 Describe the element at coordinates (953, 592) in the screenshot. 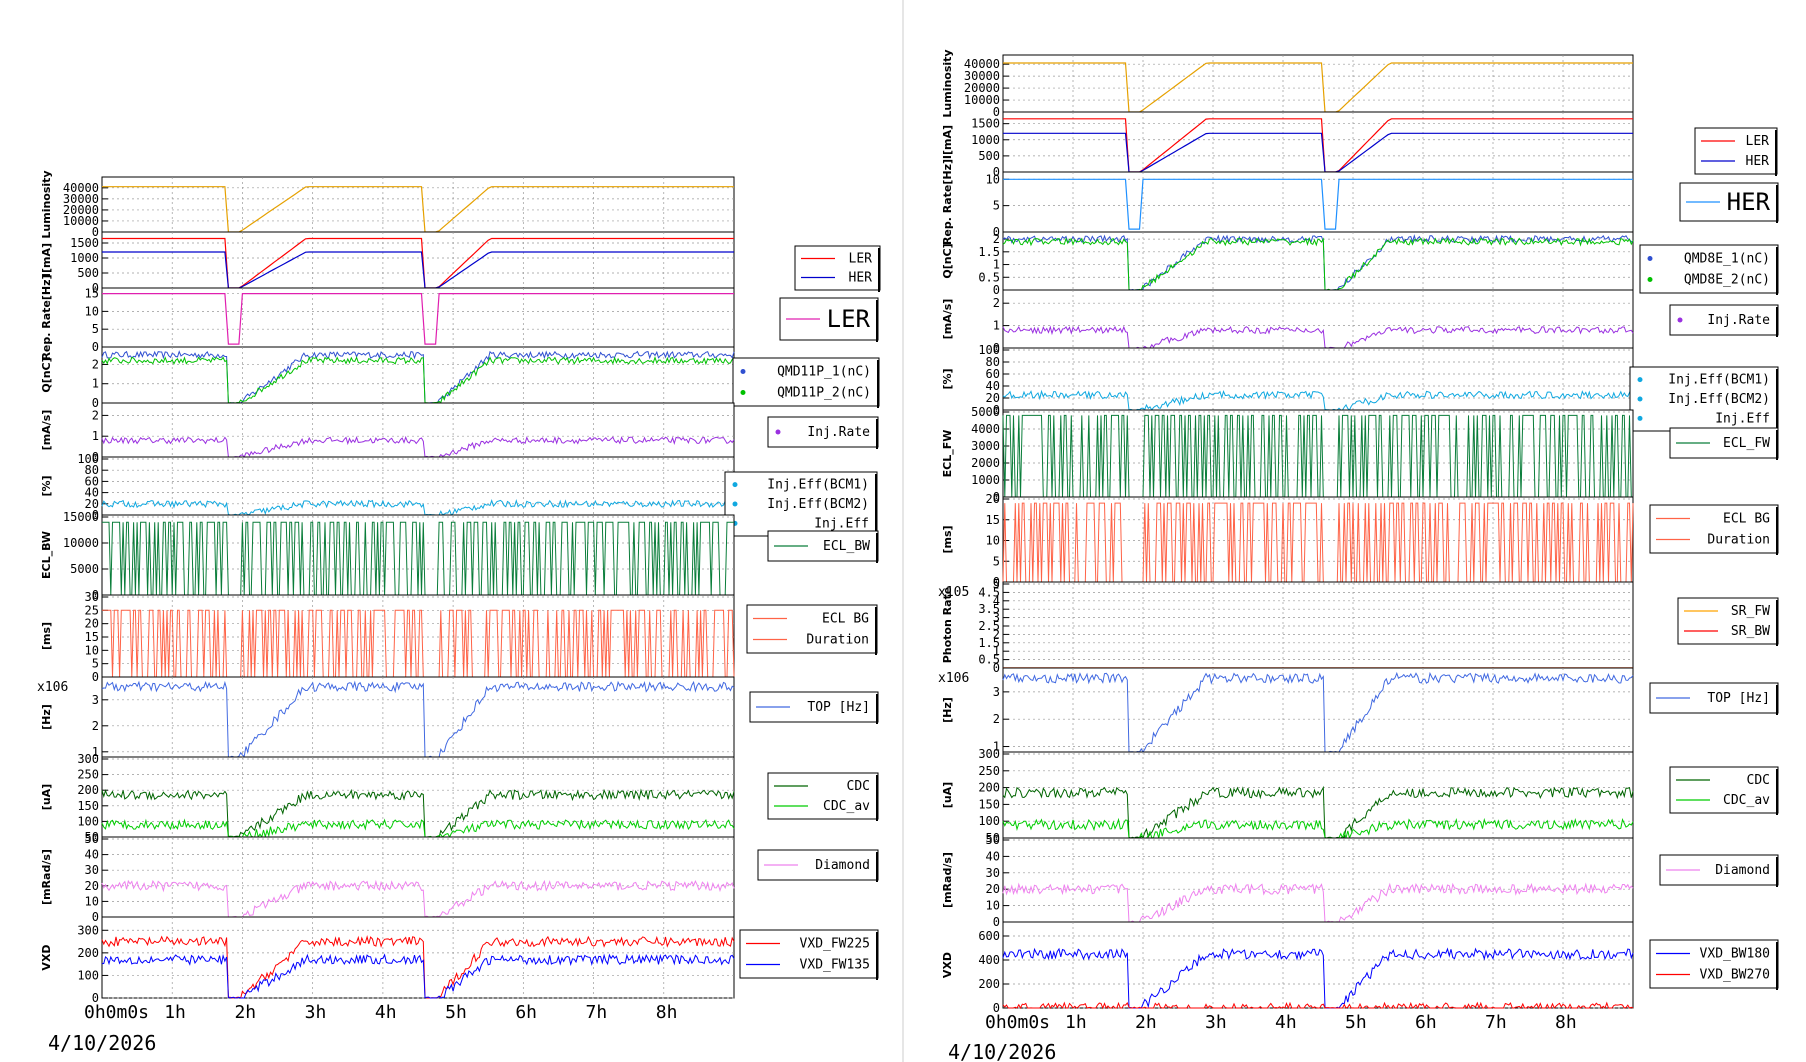

I see `y-multiplier: x105` at that location.